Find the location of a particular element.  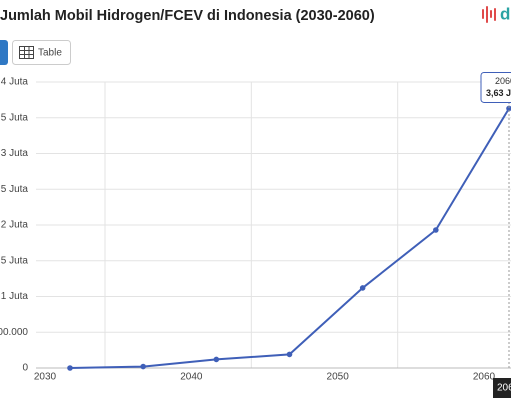

y-tick-label: 4 Juta is located at coordinates (15, 82).